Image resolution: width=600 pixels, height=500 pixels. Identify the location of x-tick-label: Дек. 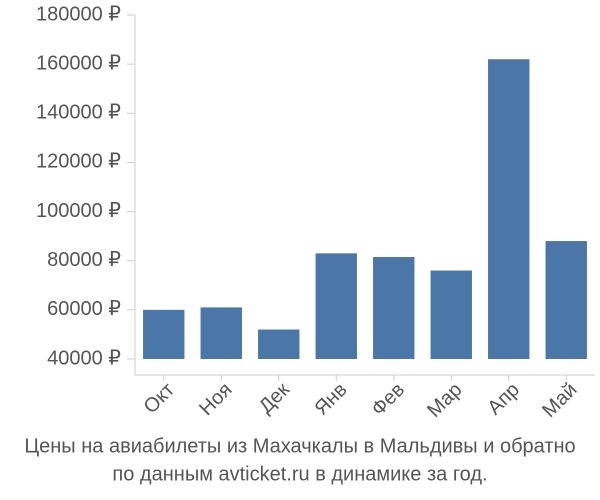
(274, 398).